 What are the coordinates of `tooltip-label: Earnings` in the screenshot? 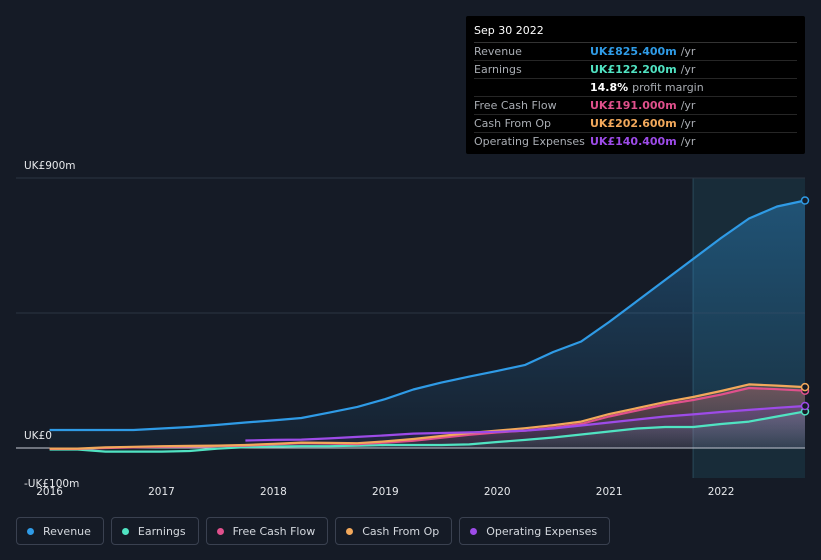 It's located at (498, 69).